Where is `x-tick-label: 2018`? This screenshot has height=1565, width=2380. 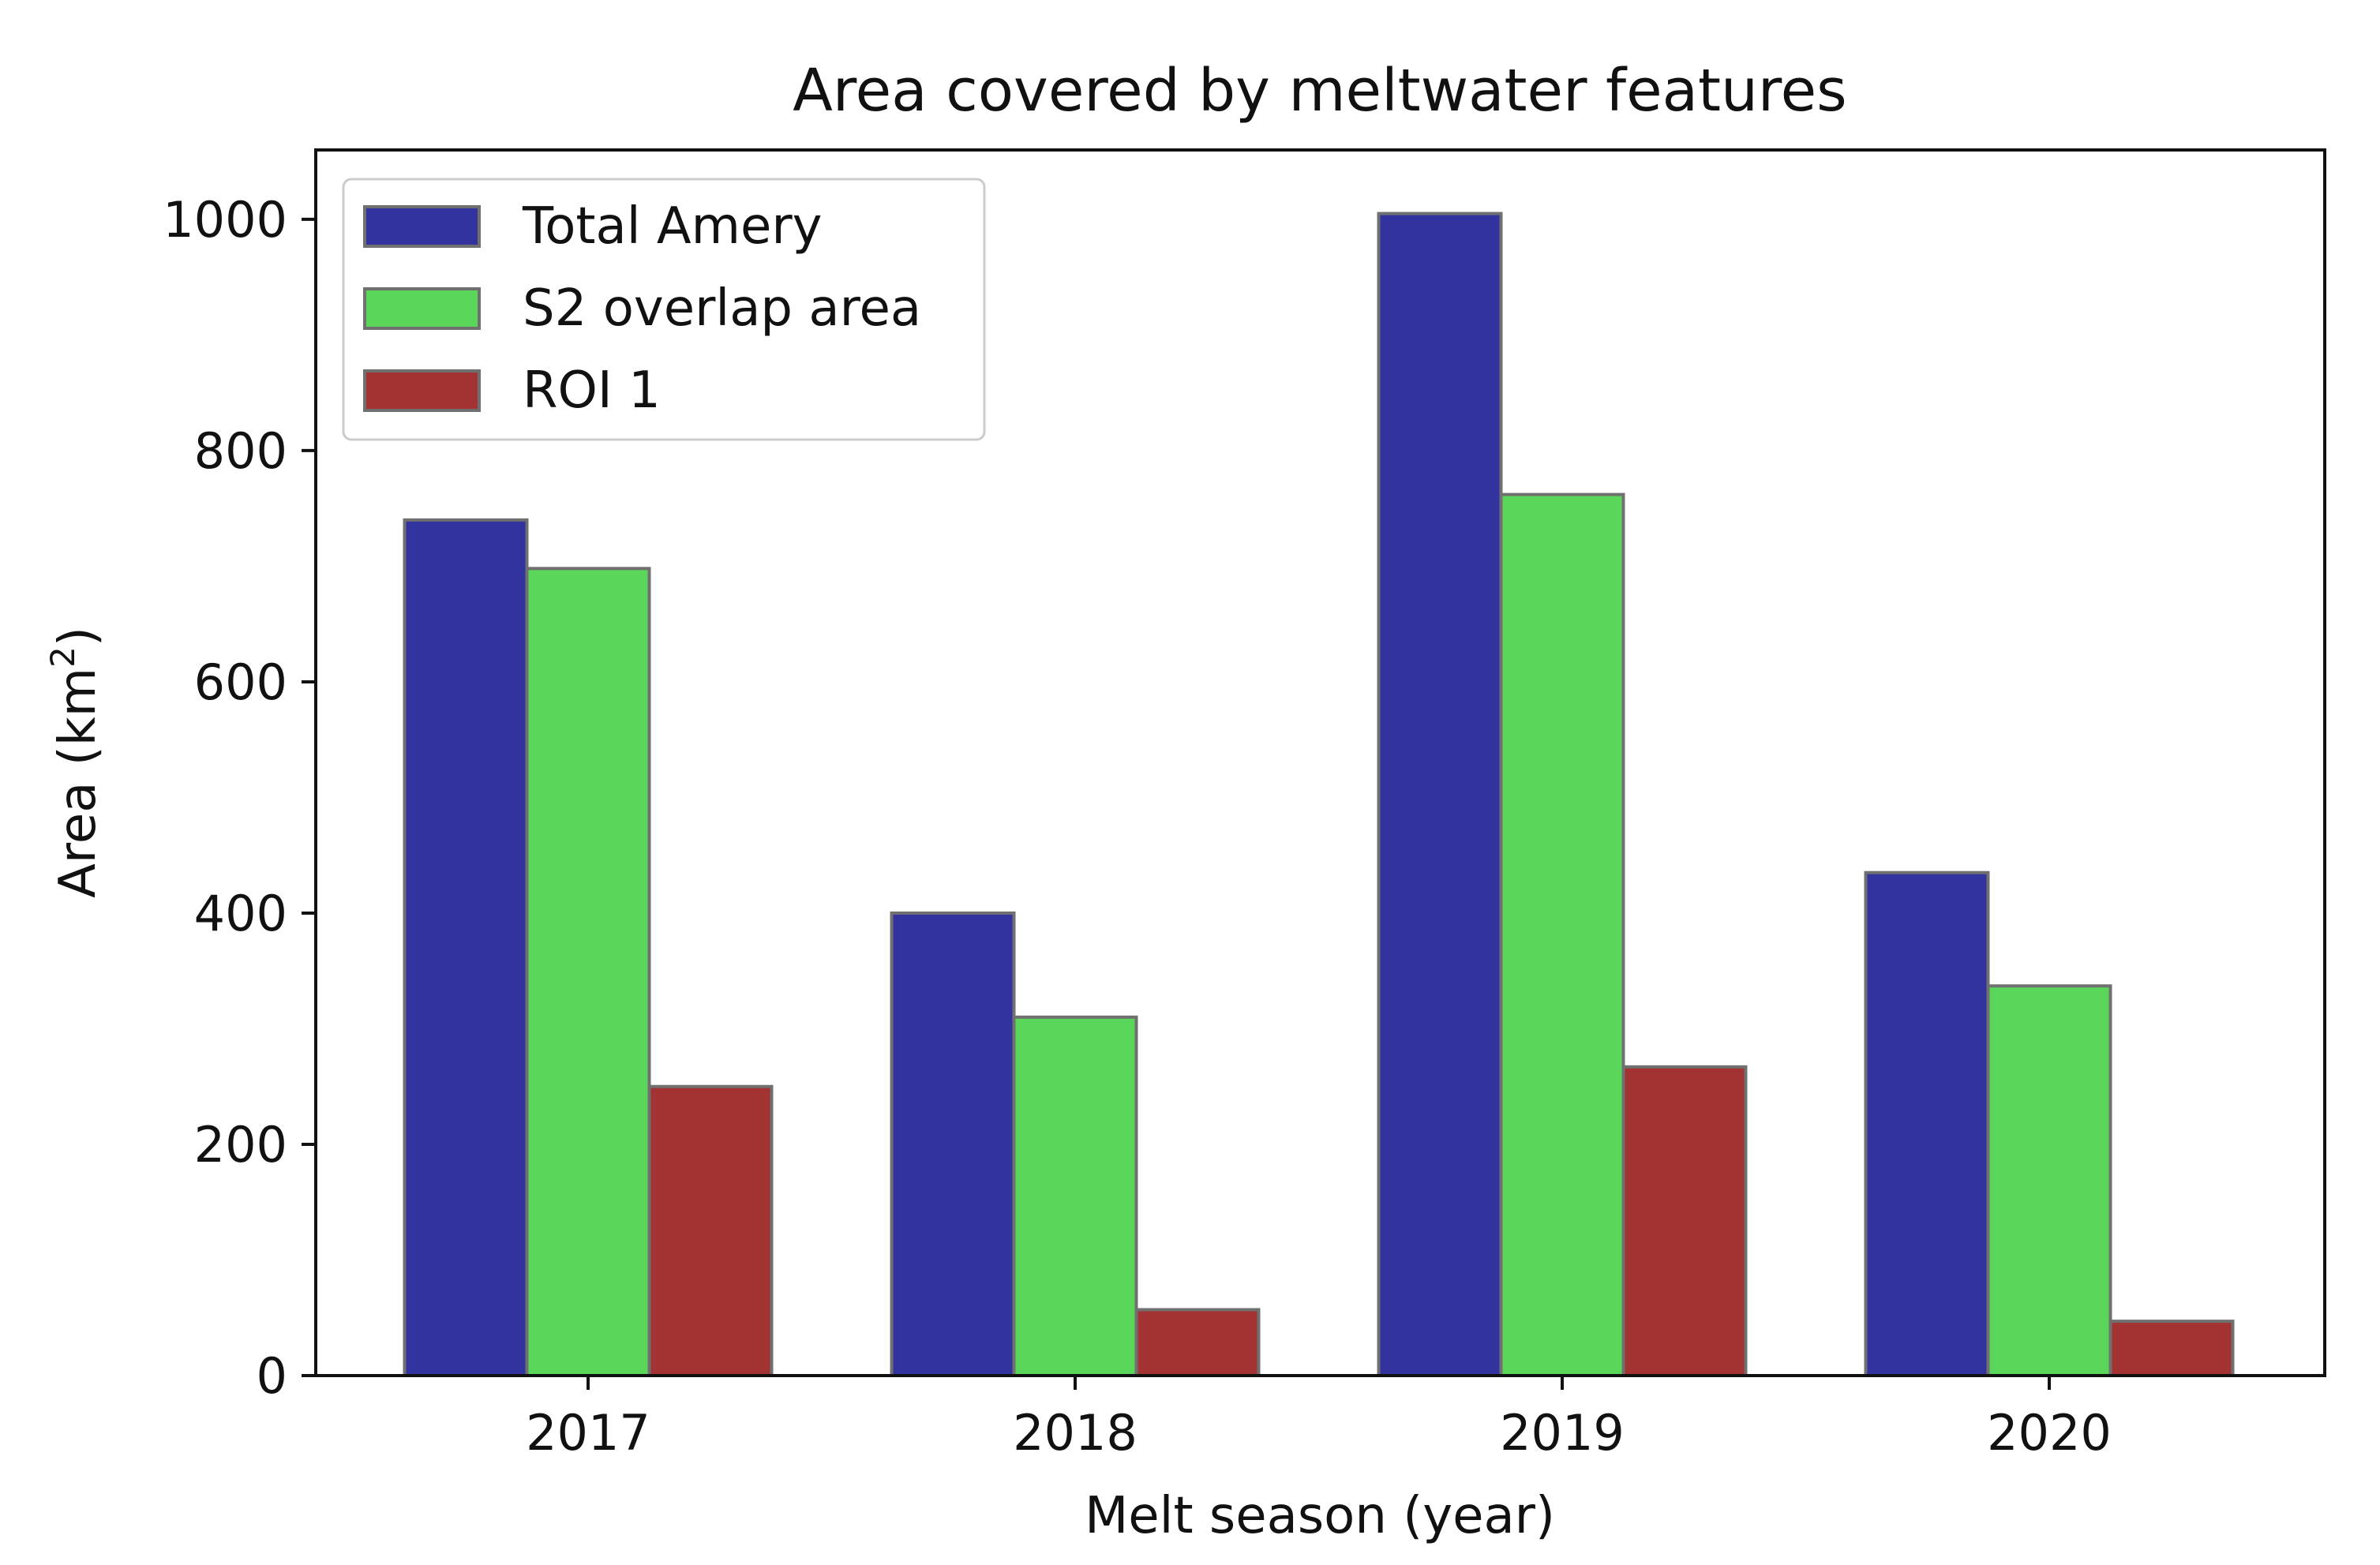
x-tick-label: 2018 is located at coordinates (1075, 1433).